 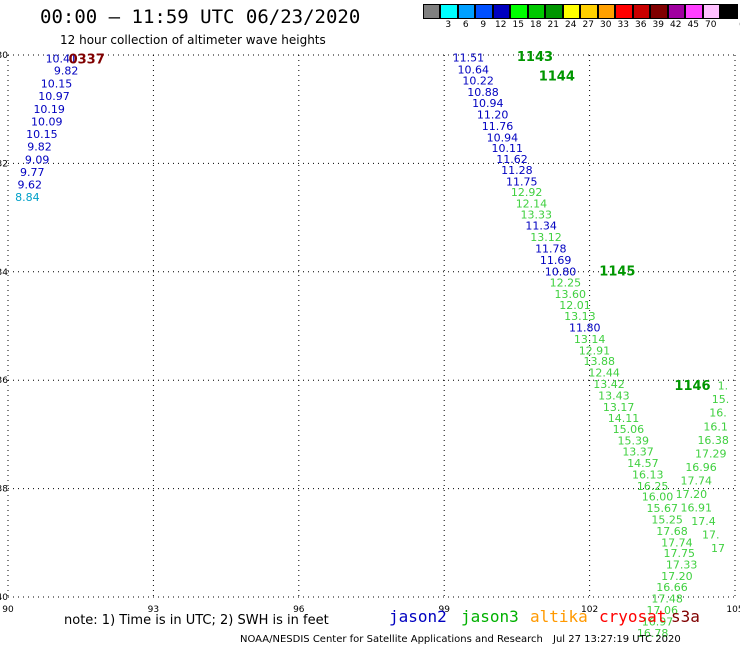 What do you see at coordinates (551, 248) in the screenshot?
I see `swh-value: 11.78` at bounding box center [551, 248].